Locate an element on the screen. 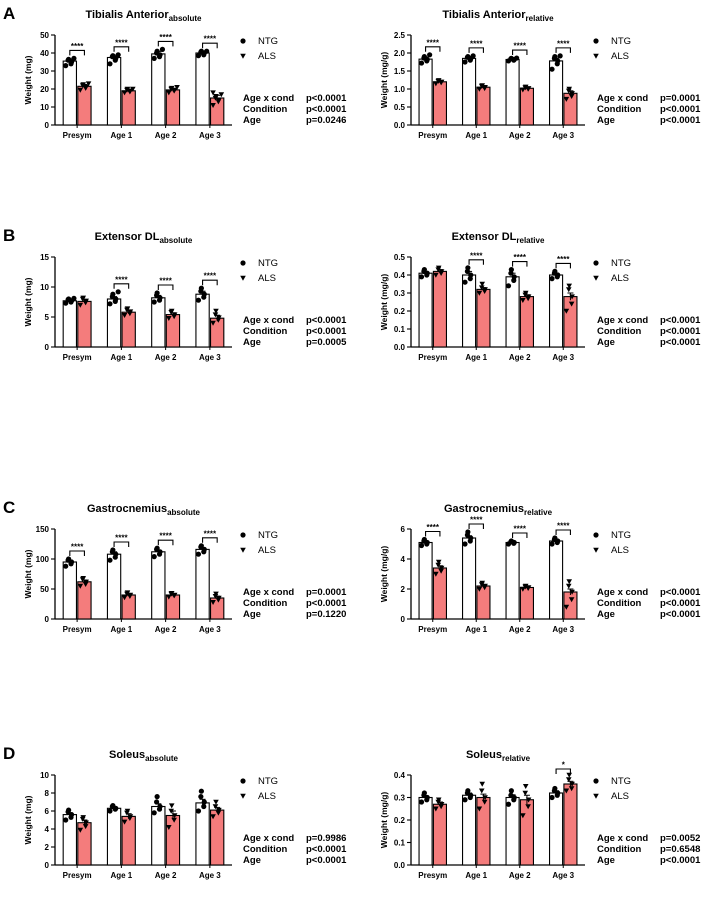 This screenshot has height=908, width=709. y-tick-label: 6 is located at coordinates (47, 811).